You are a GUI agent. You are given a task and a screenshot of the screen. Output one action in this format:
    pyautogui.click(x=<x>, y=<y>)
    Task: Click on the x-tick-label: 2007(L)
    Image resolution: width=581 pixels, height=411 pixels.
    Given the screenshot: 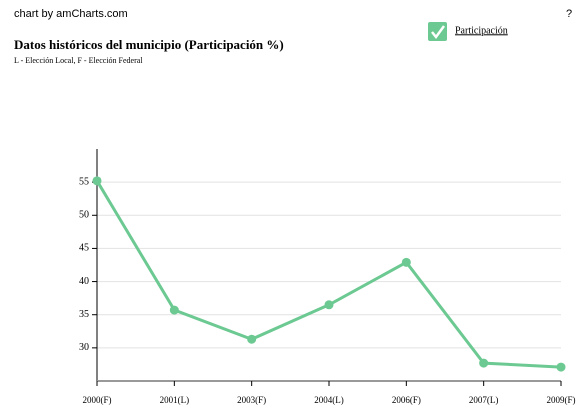 What is the action you would take?
    pyautogui.click(x=484, y=400)
    